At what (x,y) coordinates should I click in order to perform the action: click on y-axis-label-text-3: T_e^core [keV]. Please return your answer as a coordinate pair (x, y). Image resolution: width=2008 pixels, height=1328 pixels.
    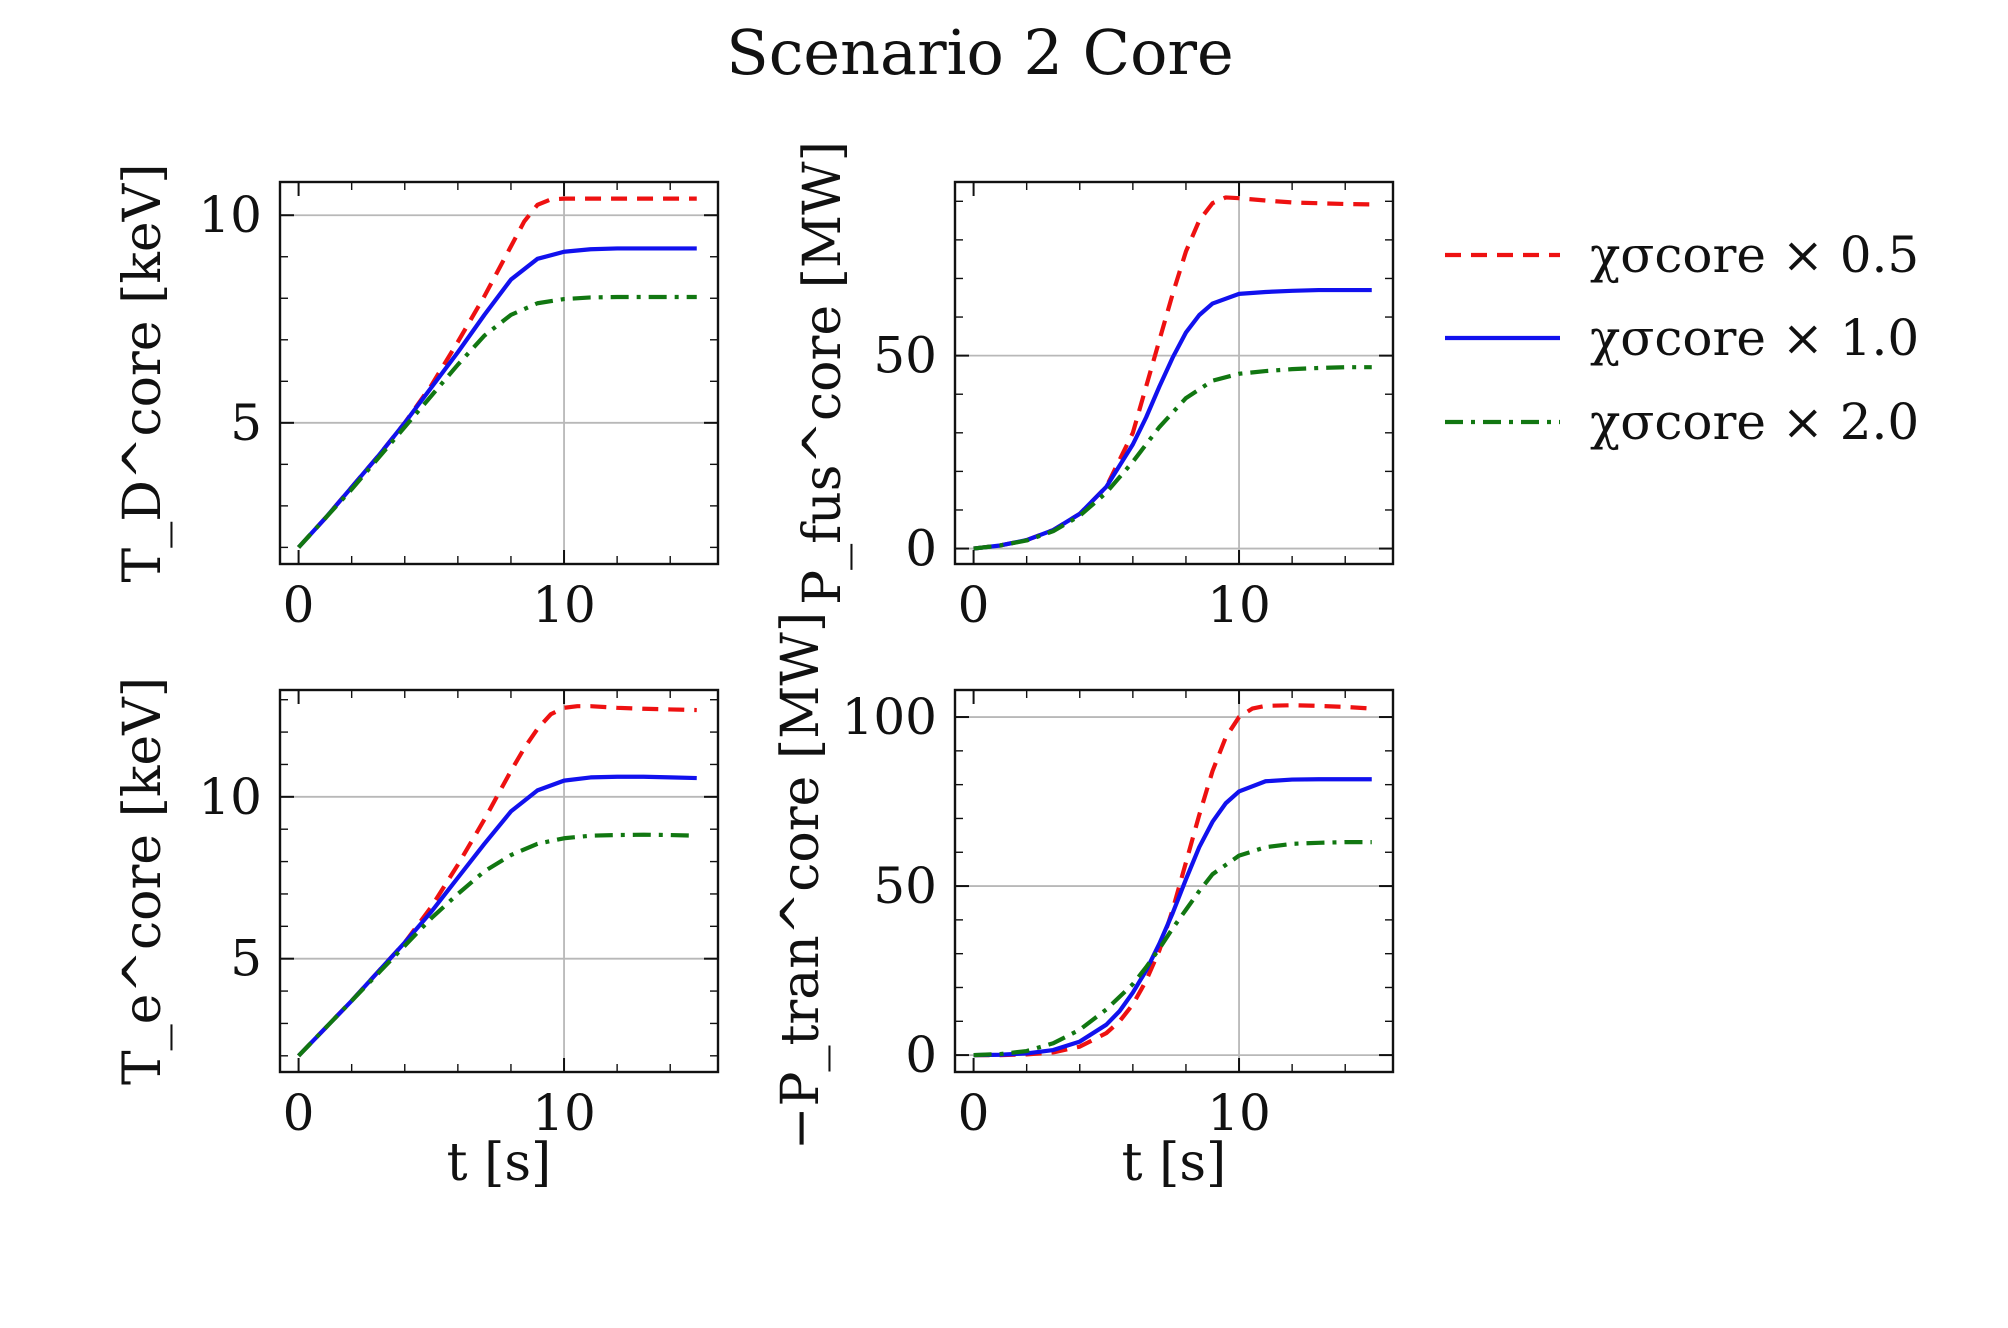
    Looking at the image, I should click on (143, 881).